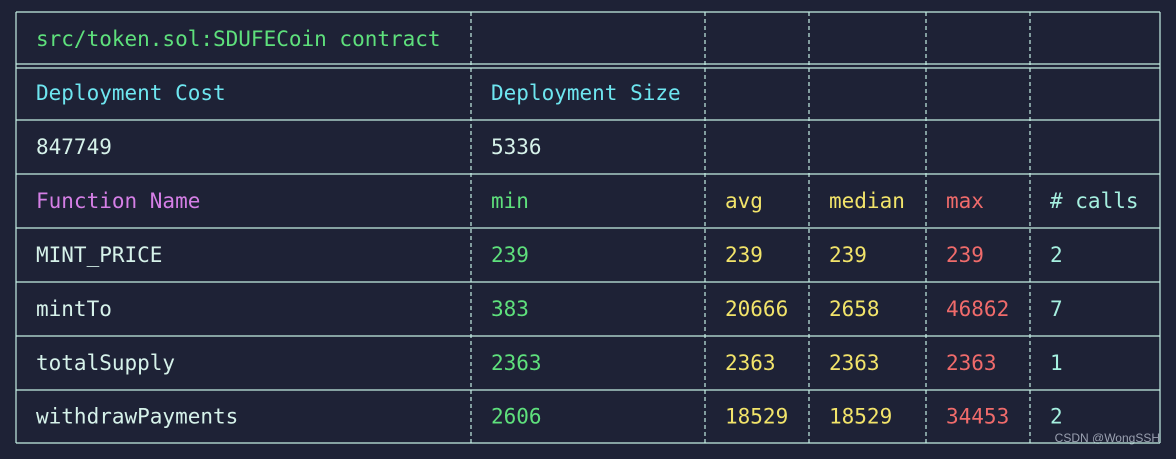 This screenshot has width=1176, height=459. I want to click on gas-value: 2606, so click(516, 417).